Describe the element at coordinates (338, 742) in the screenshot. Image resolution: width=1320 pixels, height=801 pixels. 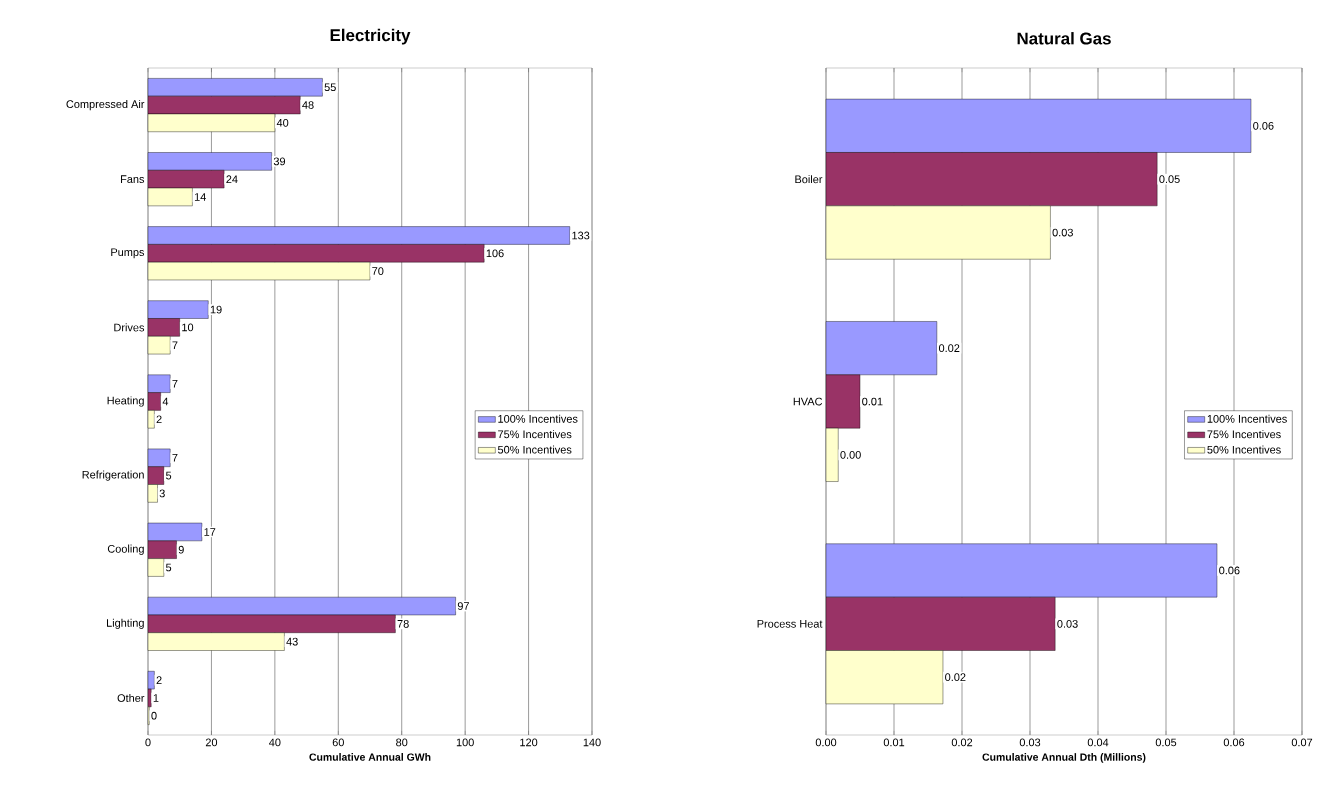
I see `x-tick-label: 60` at that location.